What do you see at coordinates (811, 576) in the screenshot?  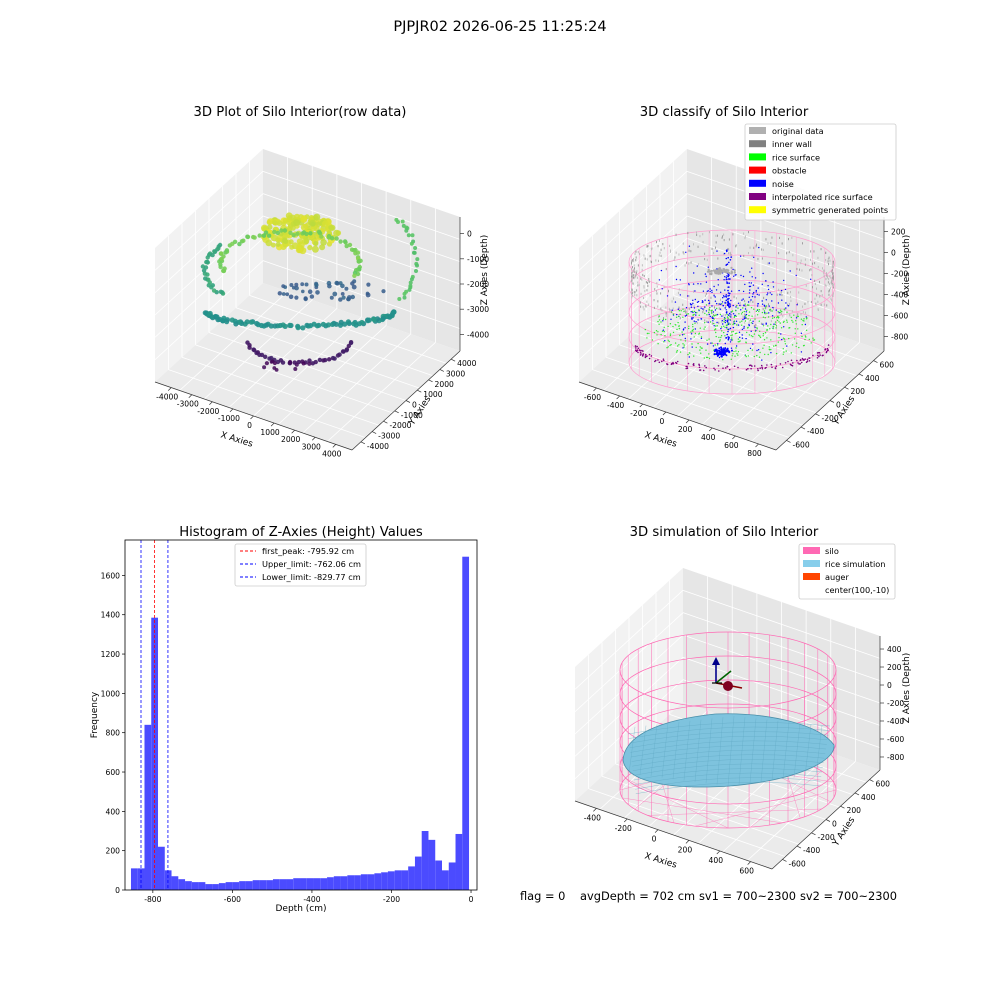 I see `panel4-legend-swatch` at bounding box center [811, 576].